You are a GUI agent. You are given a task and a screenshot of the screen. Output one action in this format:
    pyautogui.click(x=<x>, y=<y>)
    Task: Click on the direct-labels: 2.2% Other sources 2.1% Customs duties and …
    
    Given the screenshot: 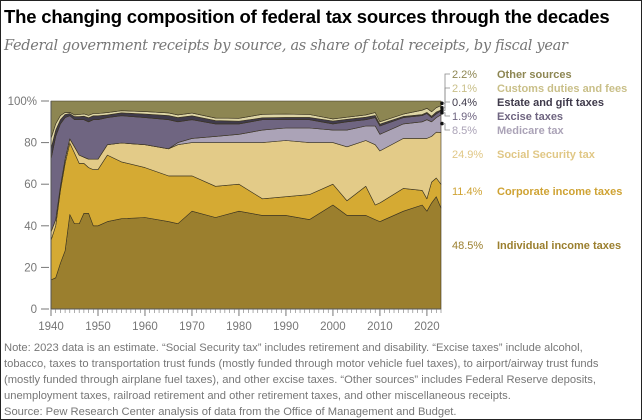 What is the action you would take?
    pyautogui.click(x=533, y=160)
    